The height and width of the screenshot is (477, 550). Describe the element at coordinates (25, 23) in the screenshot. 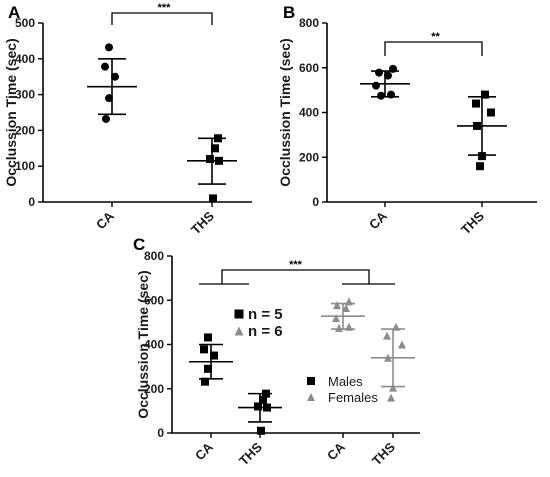

I see `y-tick-label: 500` at that location.